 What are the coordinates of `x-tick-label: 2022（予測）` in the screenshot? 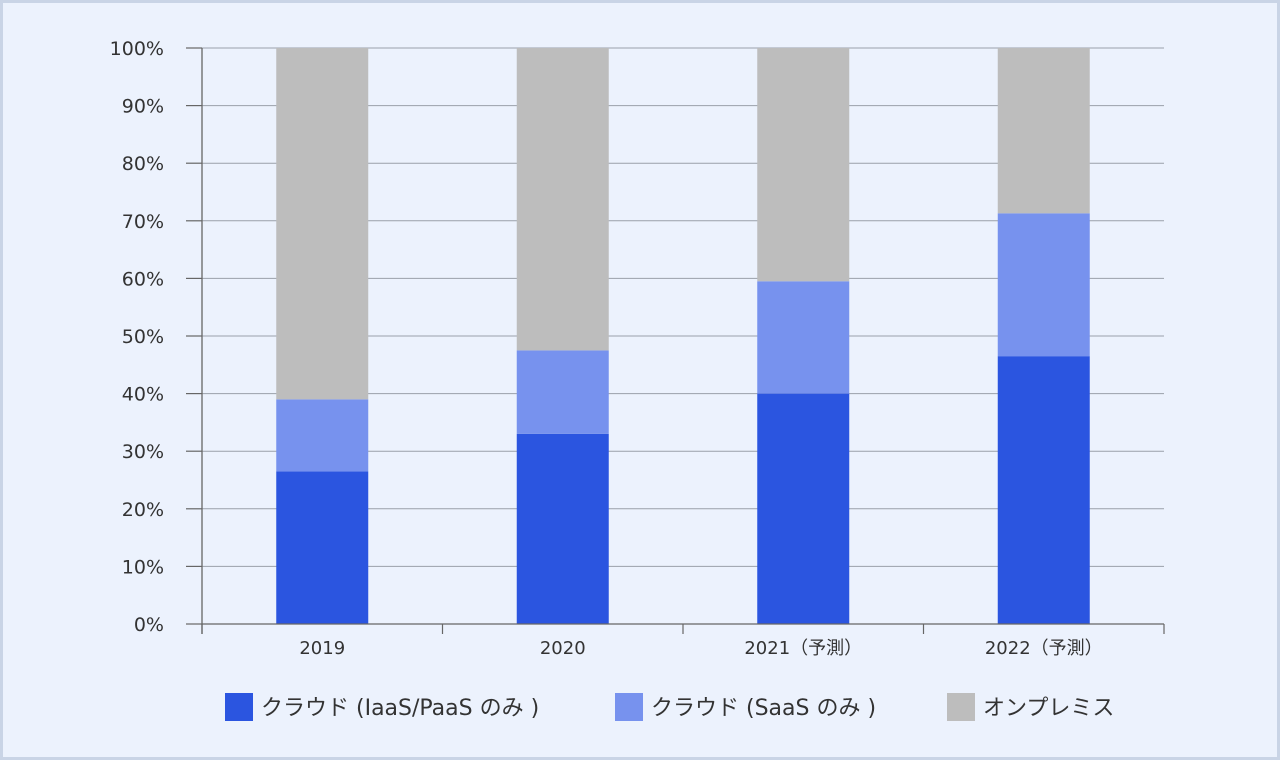 It's located at (1044, 648).